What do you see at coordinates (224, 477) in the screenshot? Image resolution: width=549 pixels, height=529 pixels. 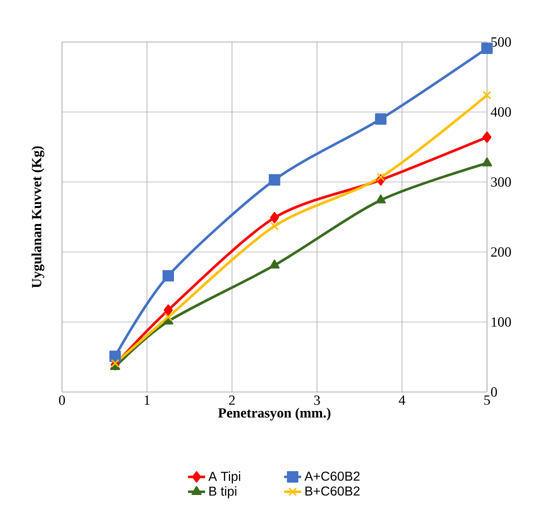 I see `legend-label: A Tipi` at bounding box center [224, 477].